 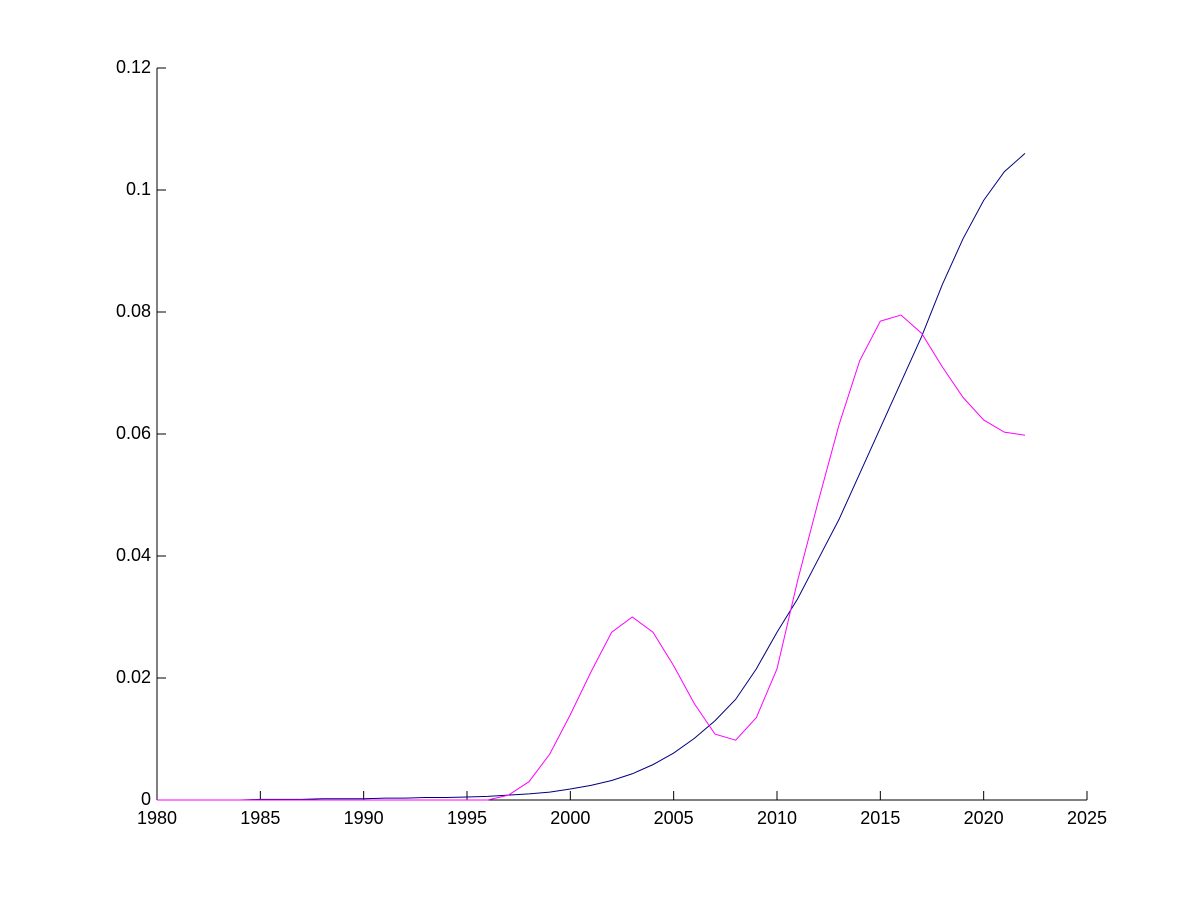 What do you see at coordinates (467, 818) in the screenshot?
I see `x-tick-label: 1995` at bounding box center [467, 818].